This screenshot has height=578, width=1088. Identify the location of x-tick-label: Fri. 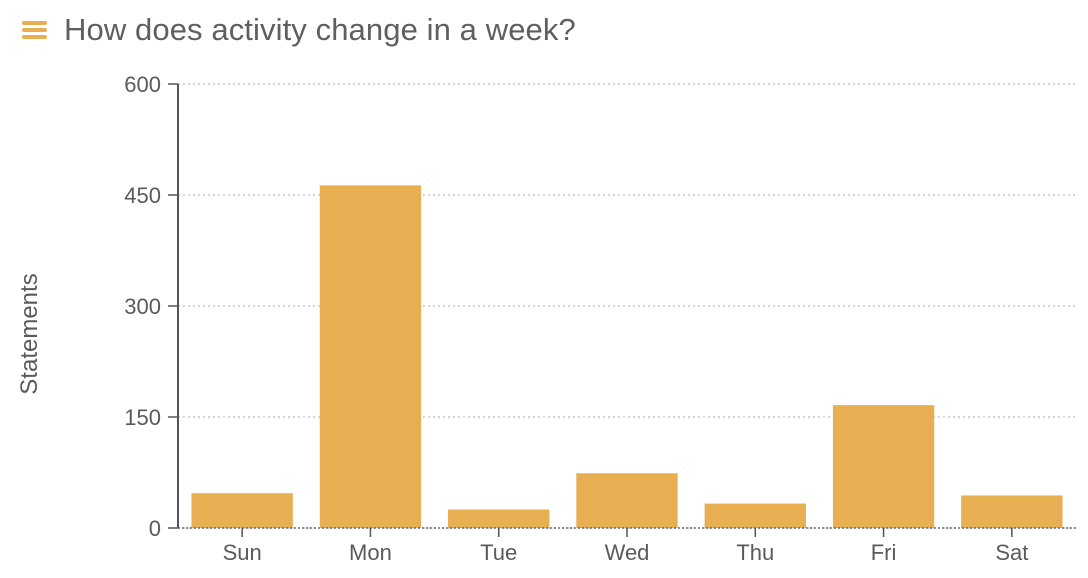
(884, 552).